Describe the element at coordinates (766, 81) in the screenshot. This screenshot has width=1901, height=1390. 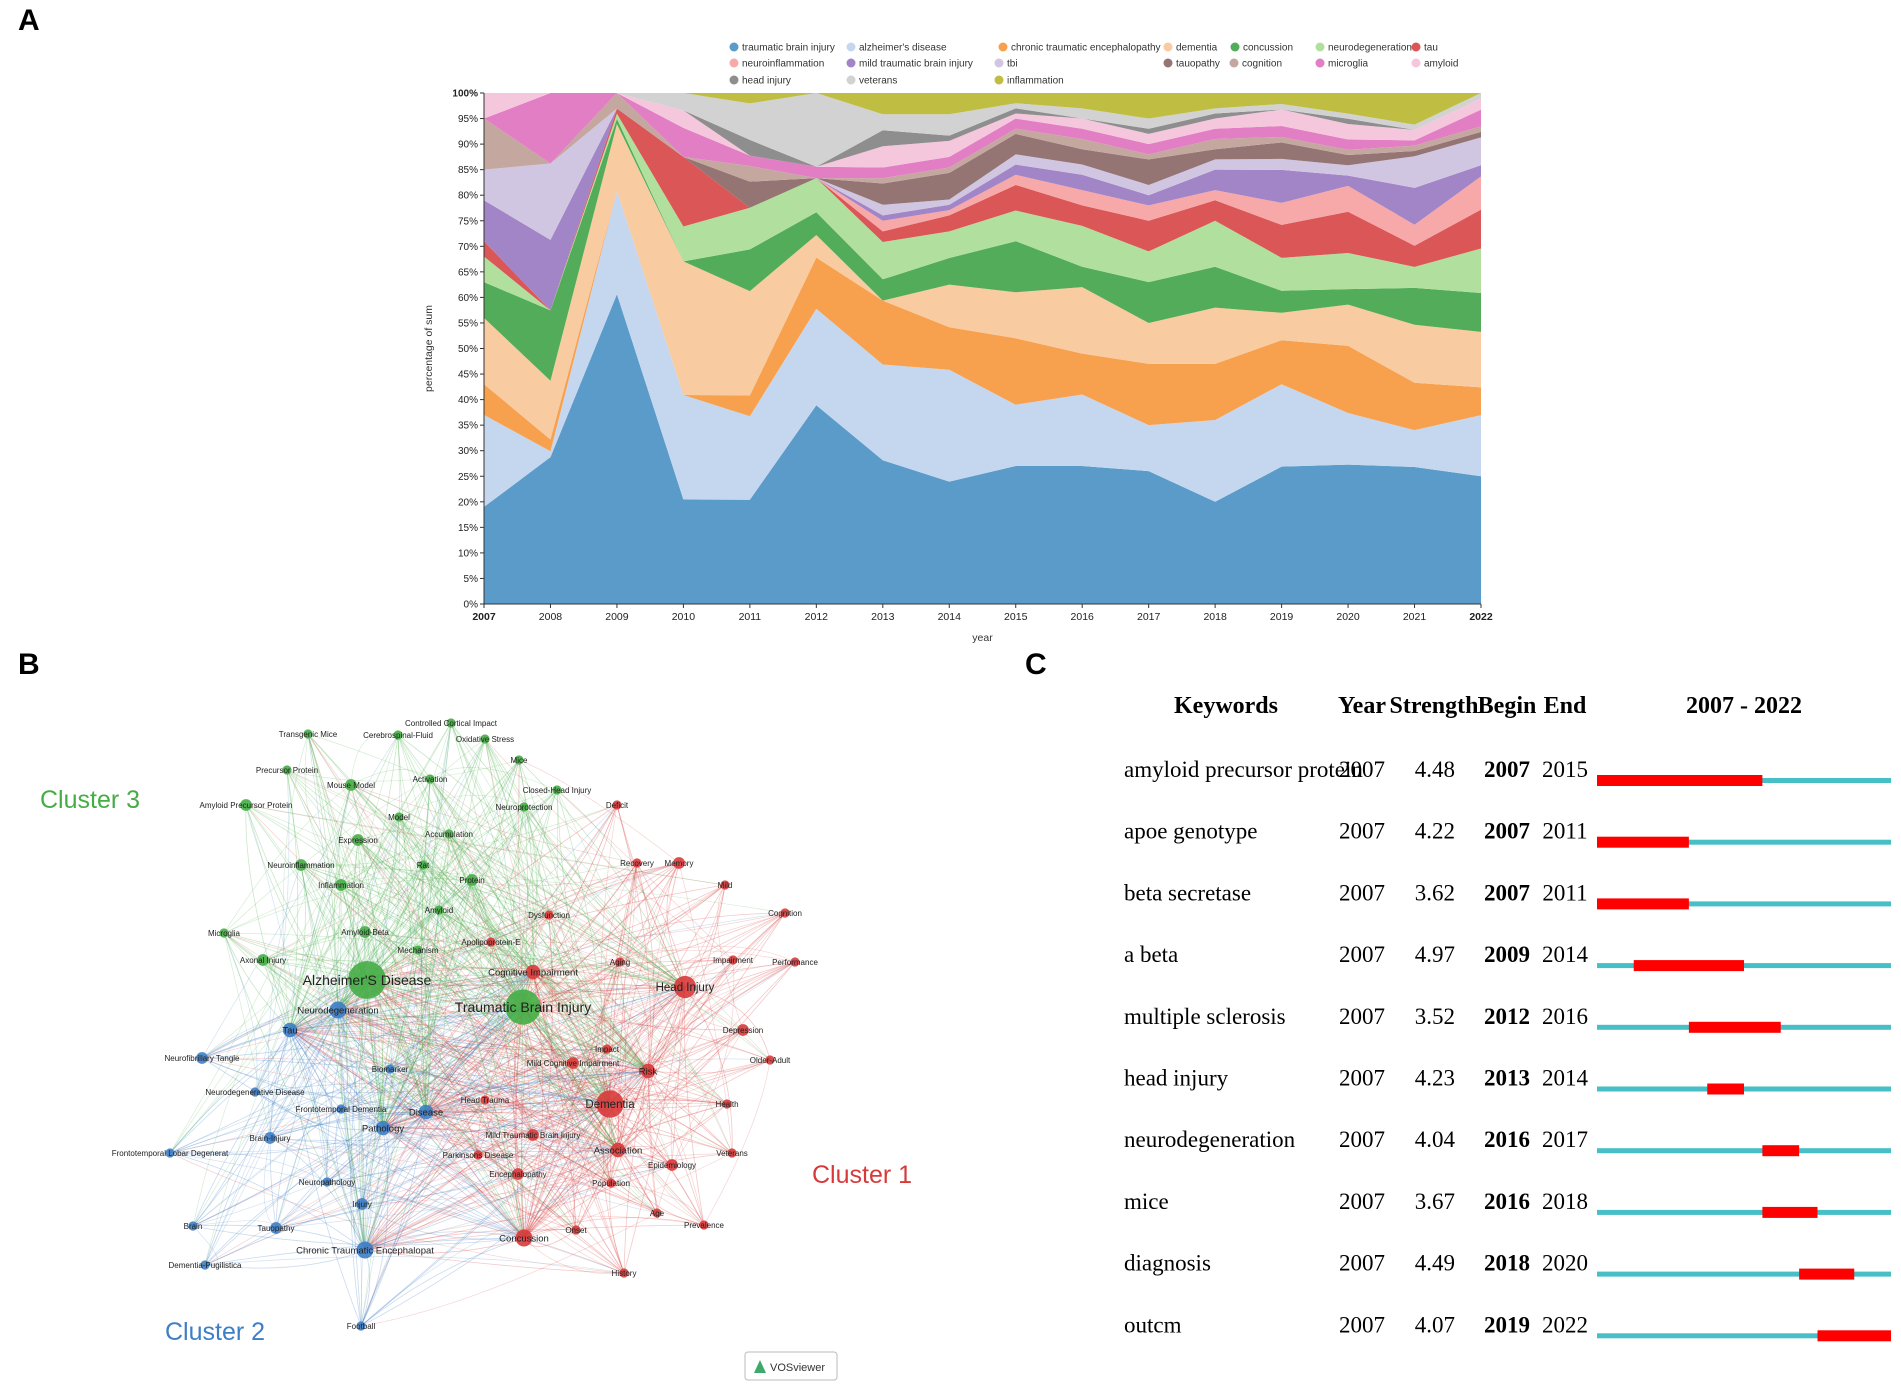
I see `legend-label: head injury` at that location.